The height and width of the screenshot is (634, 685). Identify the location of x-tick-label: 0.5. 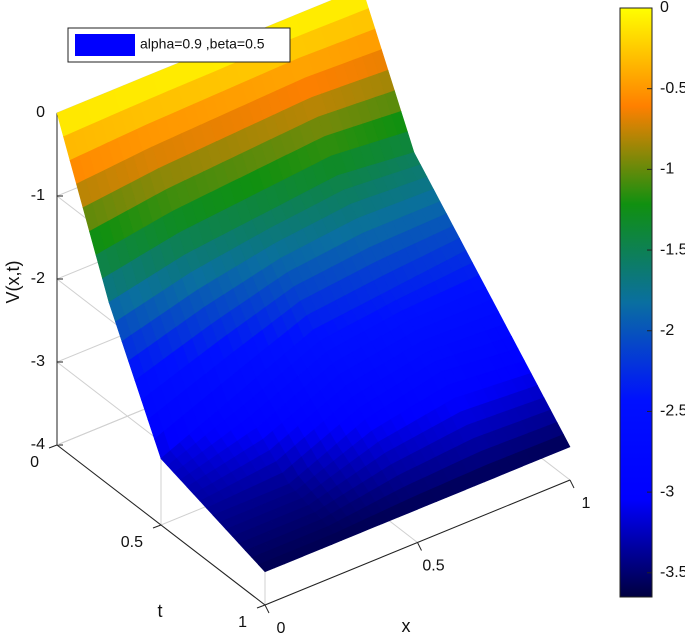
(433, 566).